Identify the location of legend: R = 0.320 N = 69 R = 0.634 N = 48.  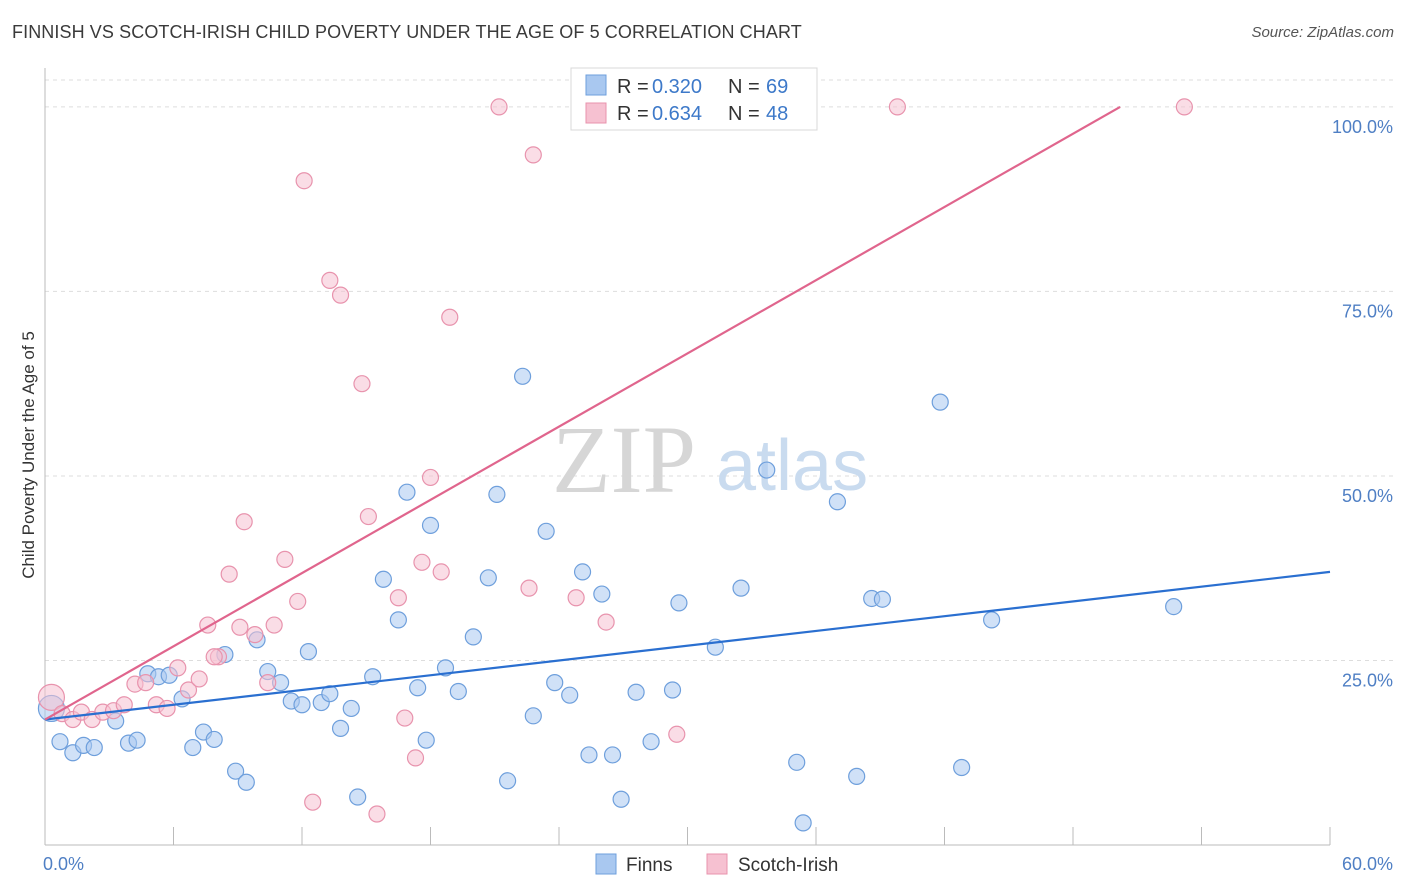
(694, 99).